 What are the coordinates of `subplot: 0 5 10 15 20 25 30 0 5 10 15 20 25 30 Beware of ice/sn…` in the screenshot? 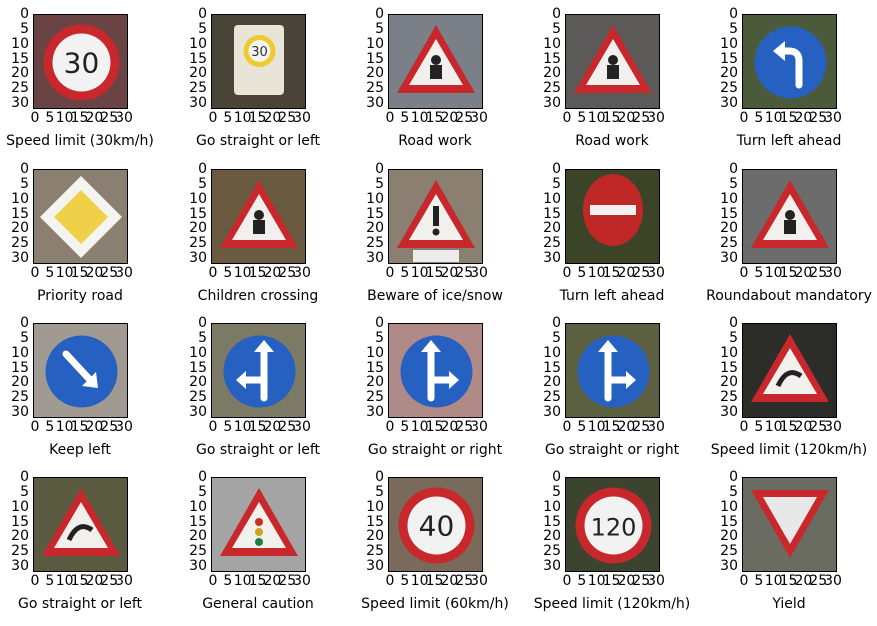 It's located at (447, 232).